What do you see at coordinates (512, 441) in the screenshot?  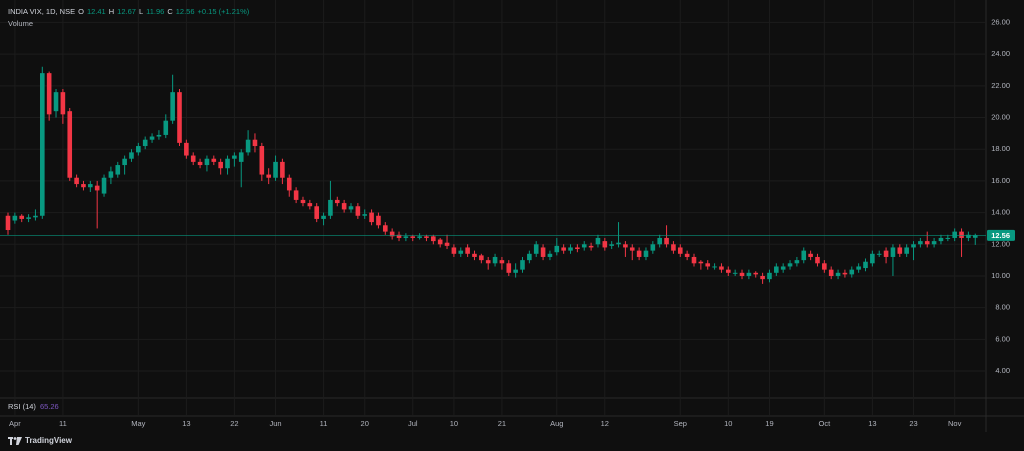 I see `footer` at bounding box center [512, 441].